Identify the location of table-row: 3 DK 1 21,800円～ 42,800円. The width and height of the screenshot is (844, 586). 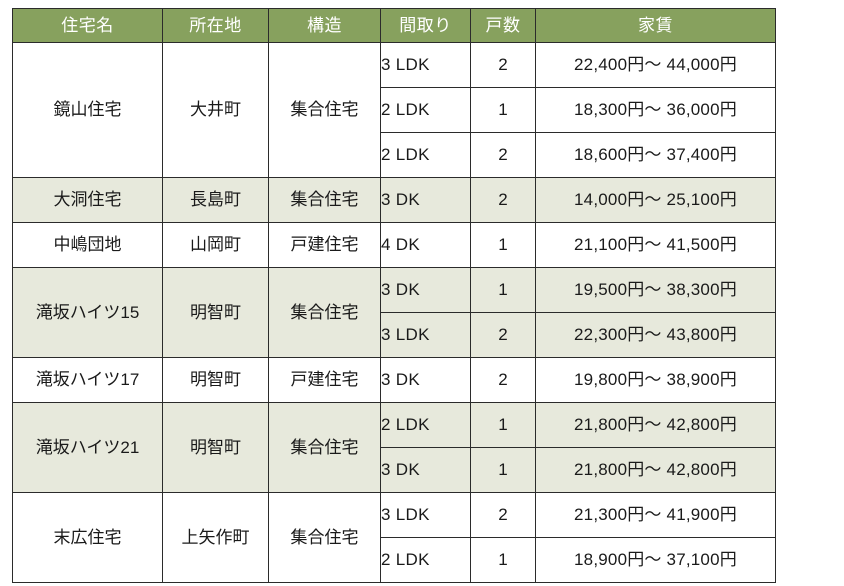
(394, 470).